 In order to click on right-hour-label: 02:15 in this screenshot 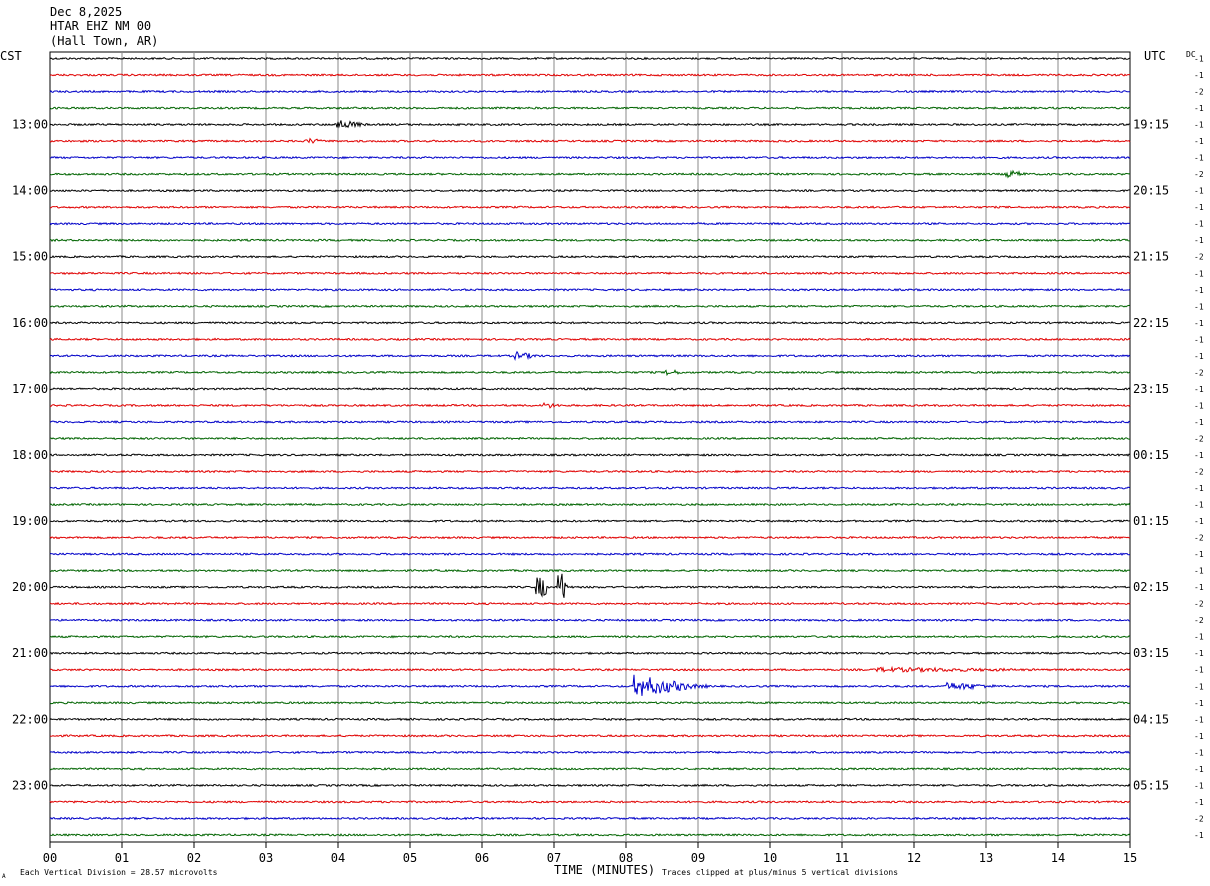, I will do `click(1151, 587)`.